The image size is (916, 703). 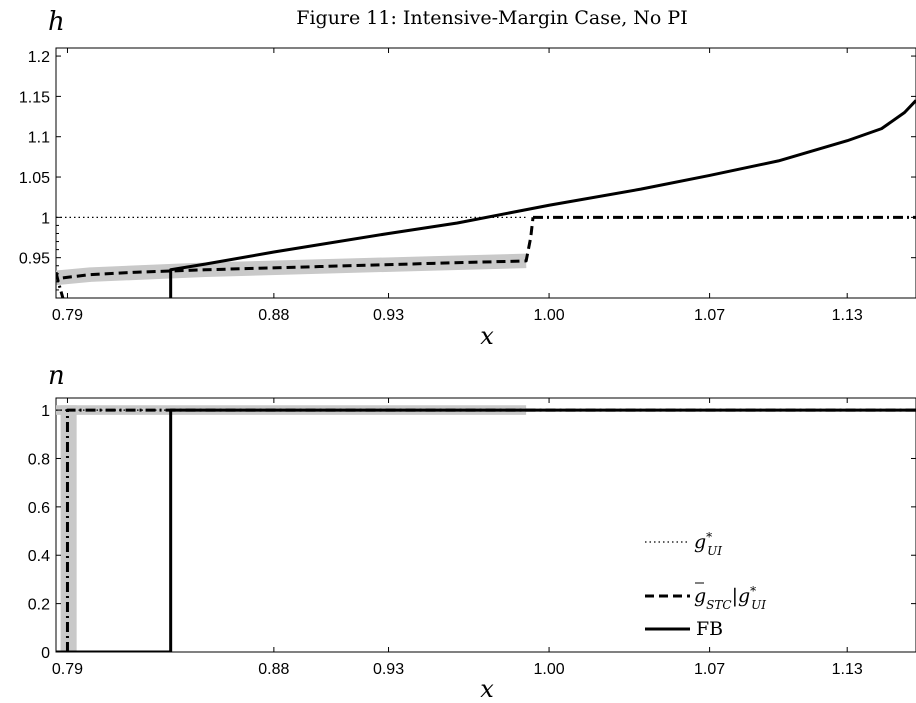 I want to click on top-xtick-label: 0.79, so click(x=67, y=315).